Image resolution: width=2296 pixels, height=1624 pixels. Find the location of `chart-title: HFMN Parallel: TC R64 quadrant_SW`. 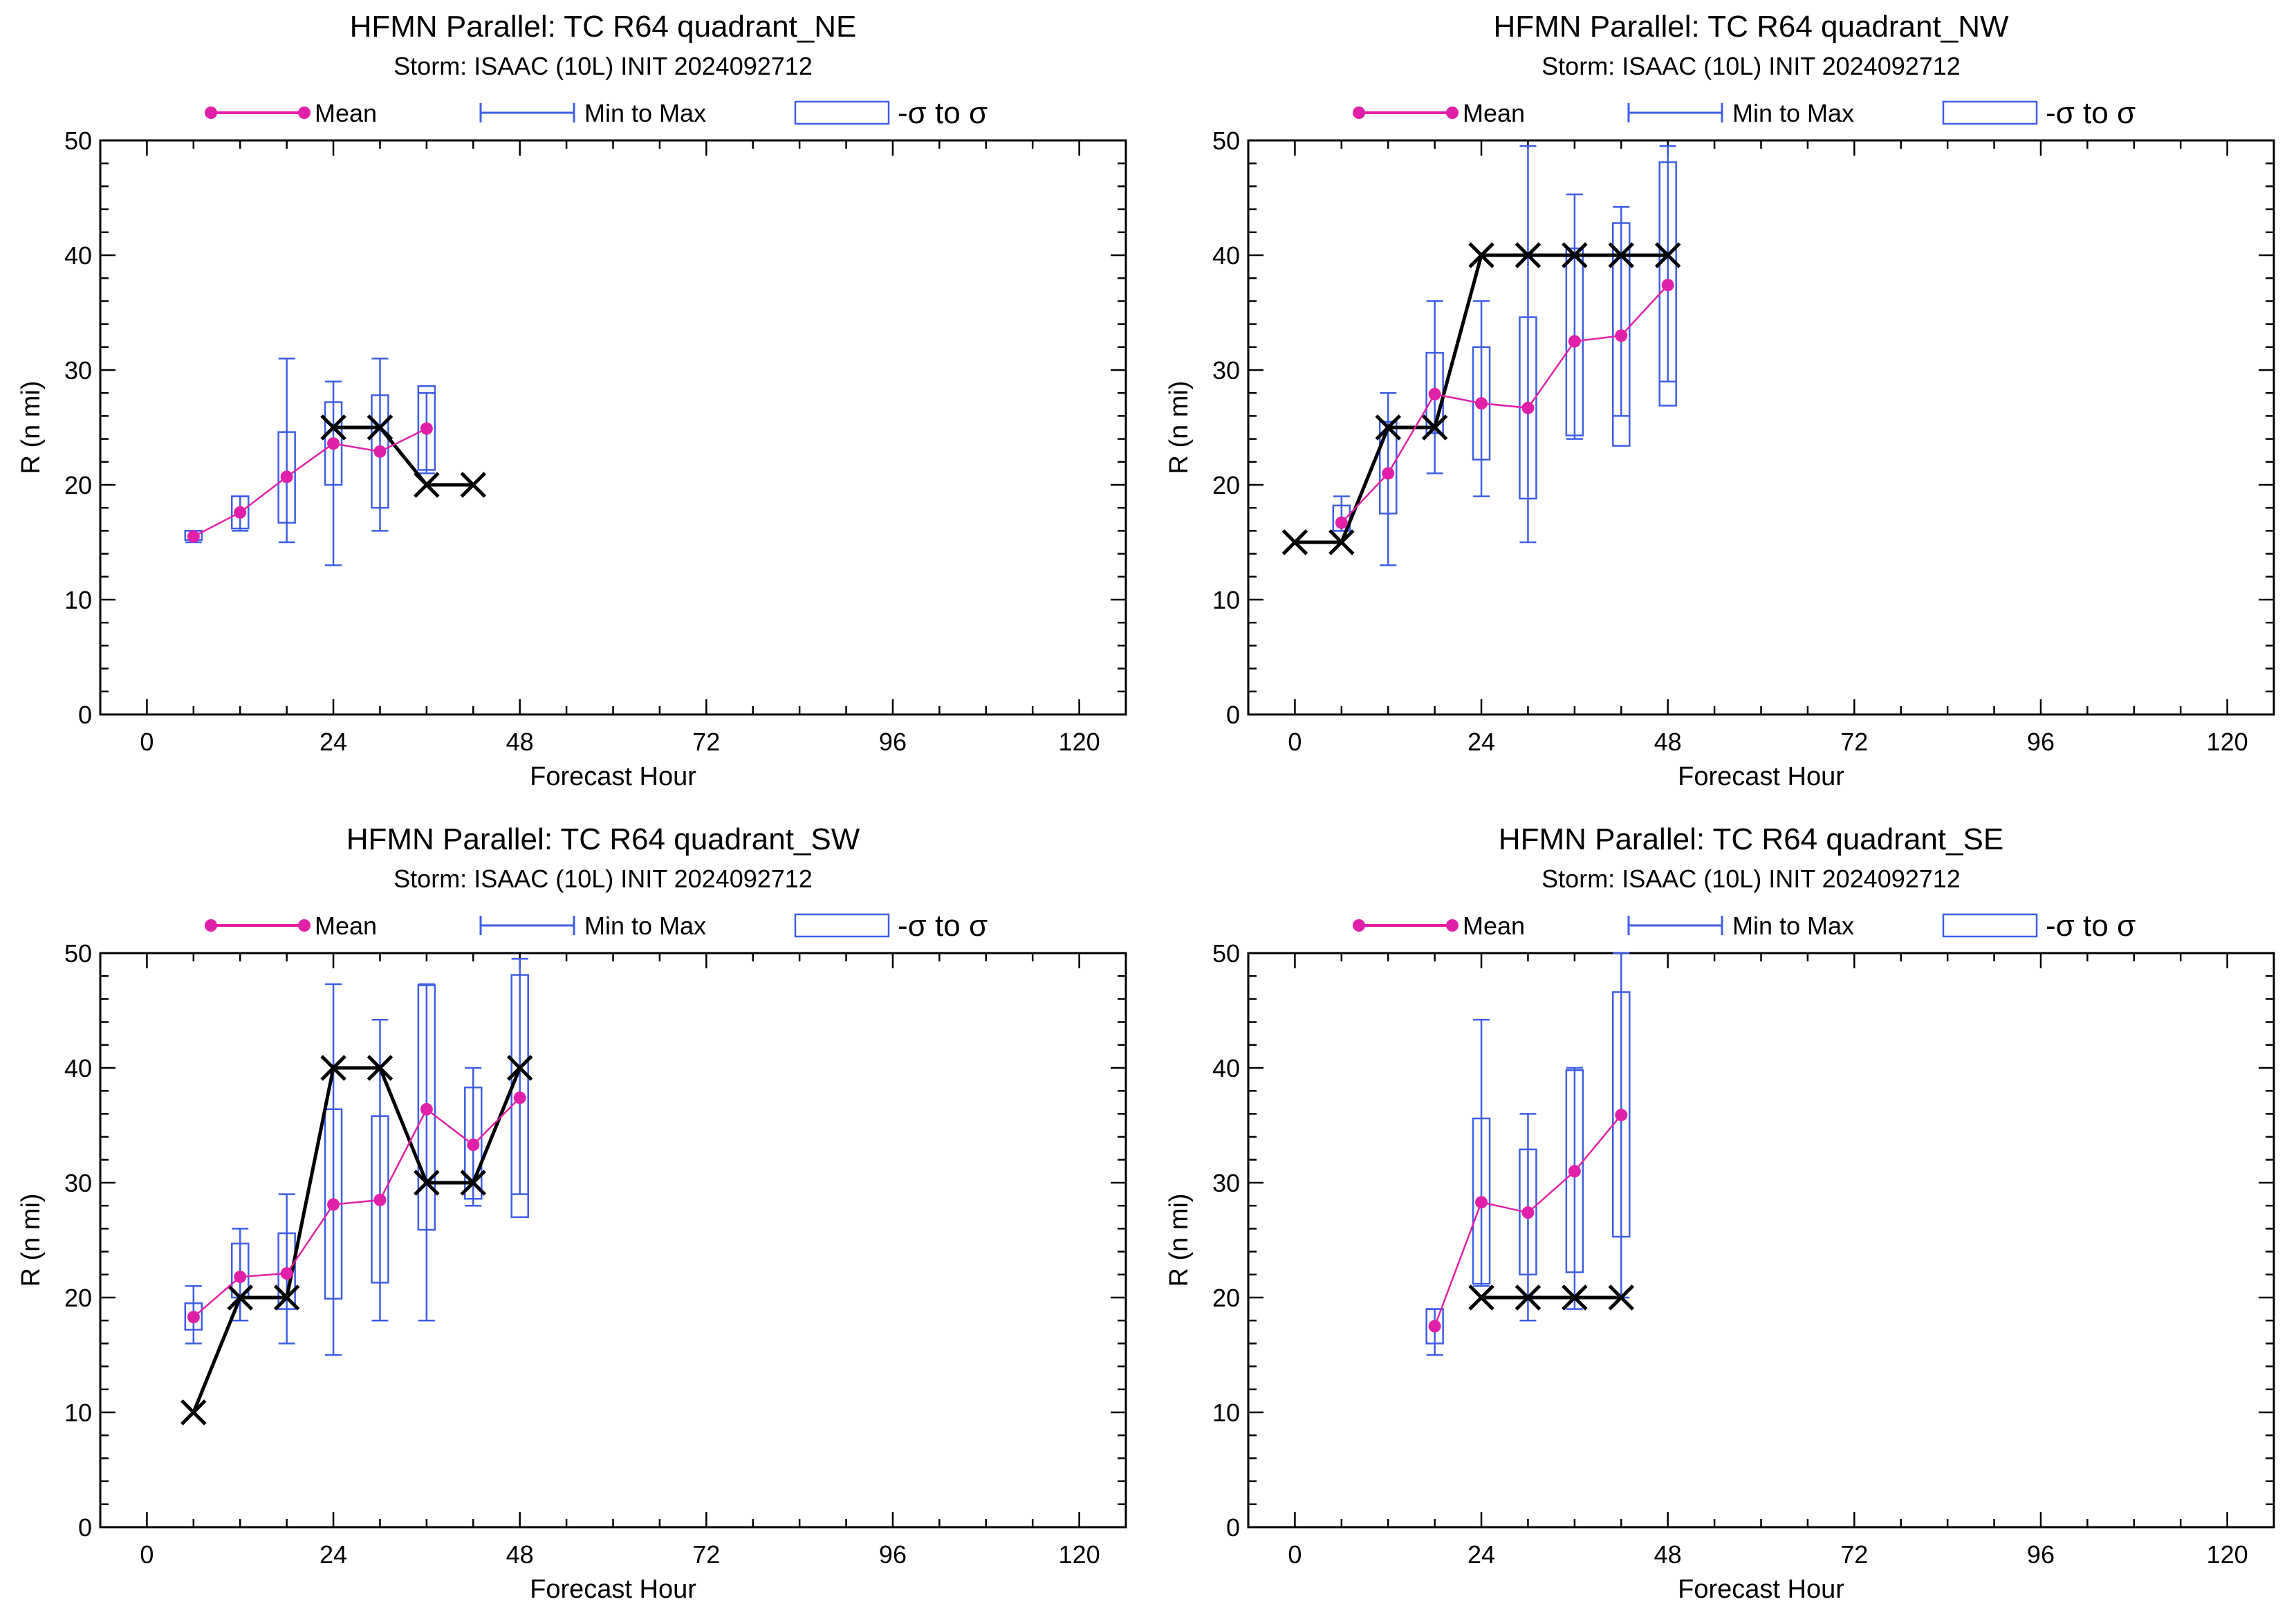

chart-title: HFMN Parallel: TC R64 quadrant_SW is located at coordinates (603, 839).